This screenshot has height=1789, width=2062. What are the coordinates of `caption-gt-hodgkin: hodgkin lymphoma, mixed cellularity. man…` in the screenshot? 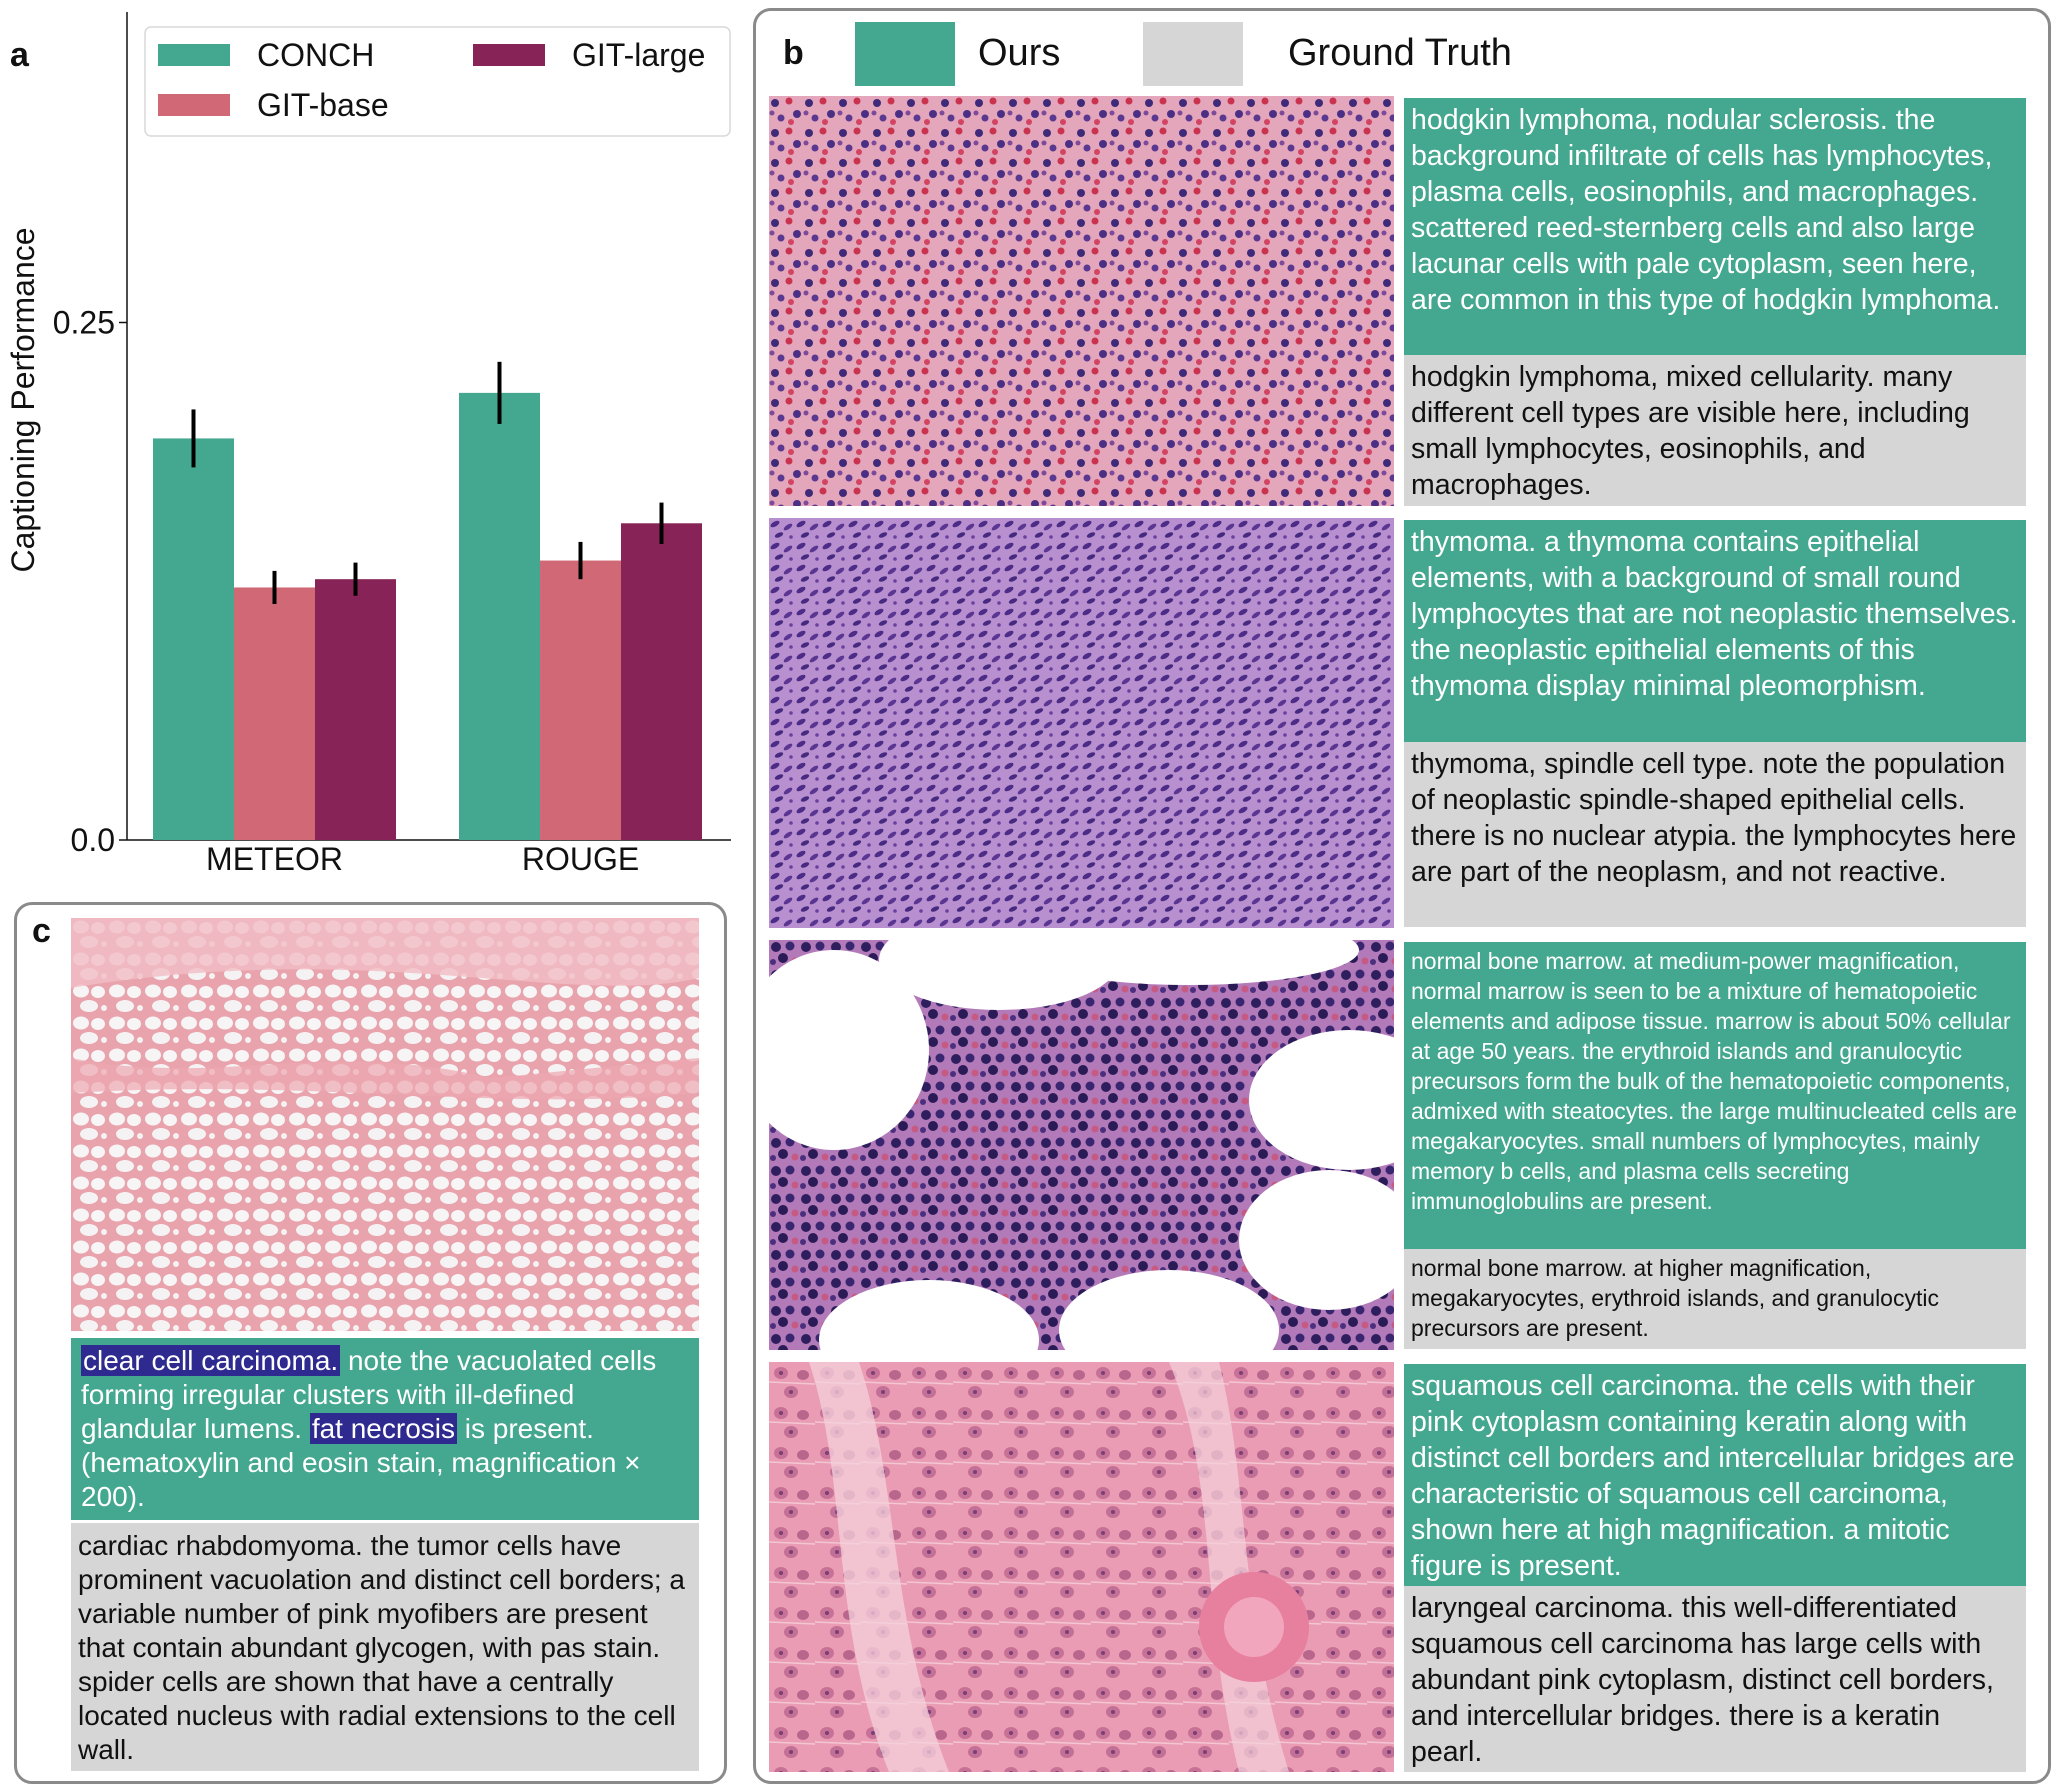 It's located at (1715, 430).